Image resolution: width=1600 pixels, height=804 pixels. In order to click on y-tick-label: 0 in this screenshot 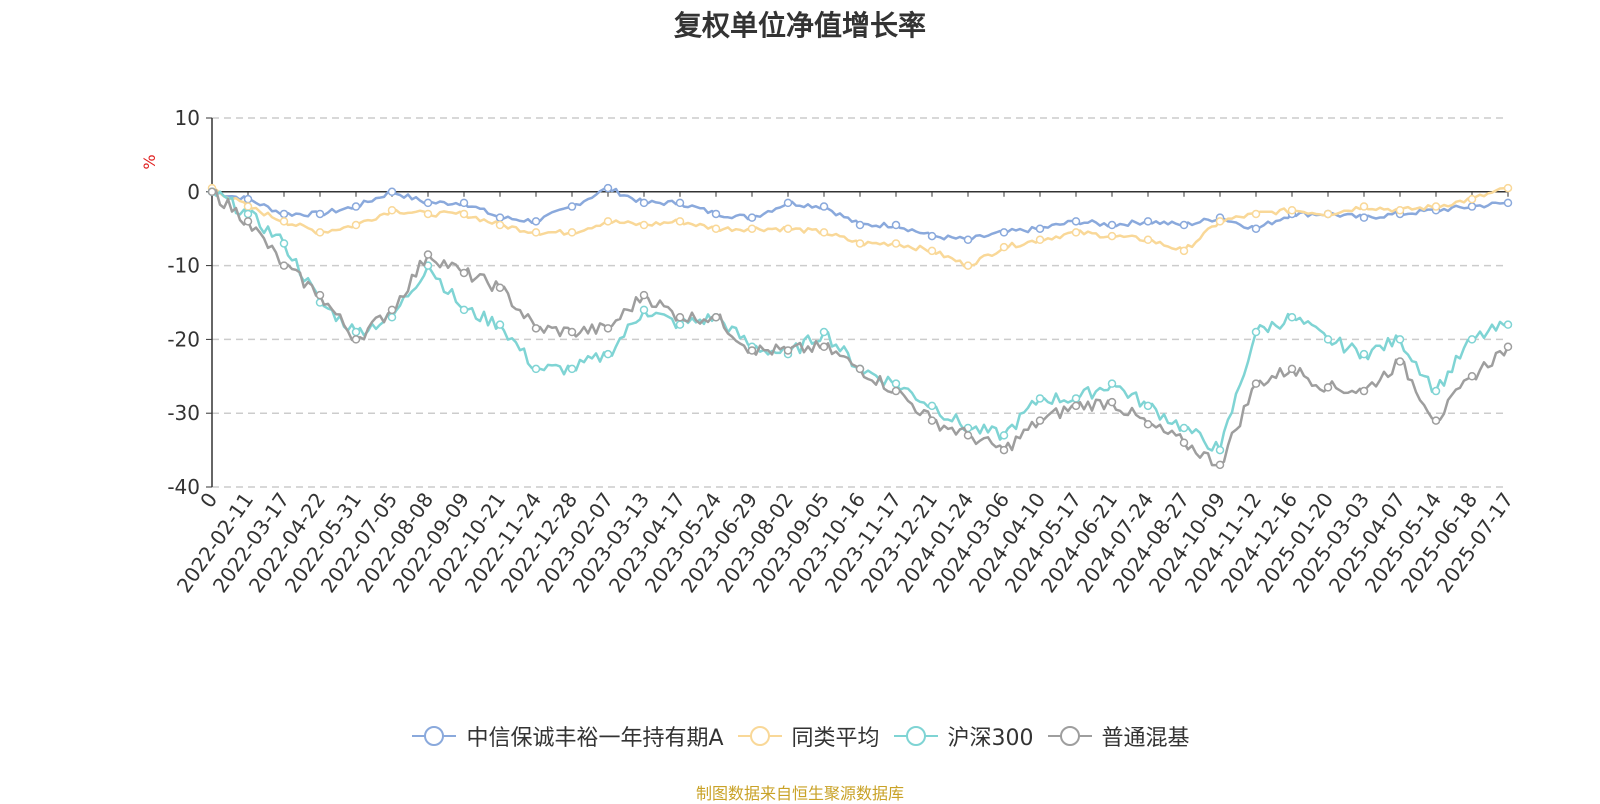, I will do `click(193, 192)`.